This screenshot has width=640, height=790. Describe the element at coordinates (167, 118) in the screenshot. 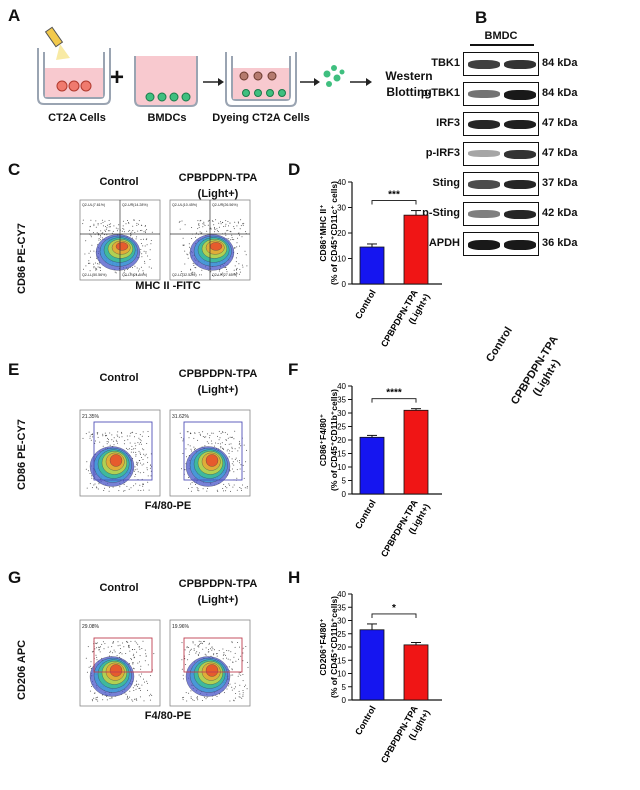

I see `step-label-bmdcs: BMDCs` at that location.